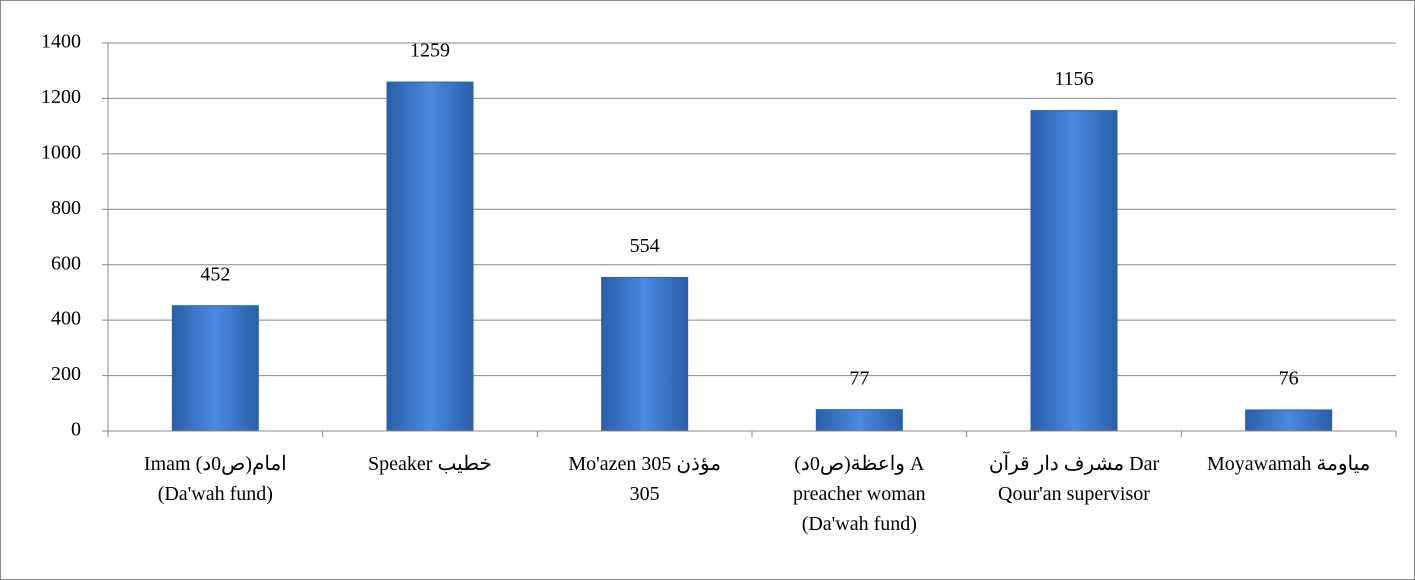 The image size is (1415, 580). What do you see at coordinates (61, 42) in the screenshot?
I see `y-tick-label: 1400` at bounding box center [61, 42].